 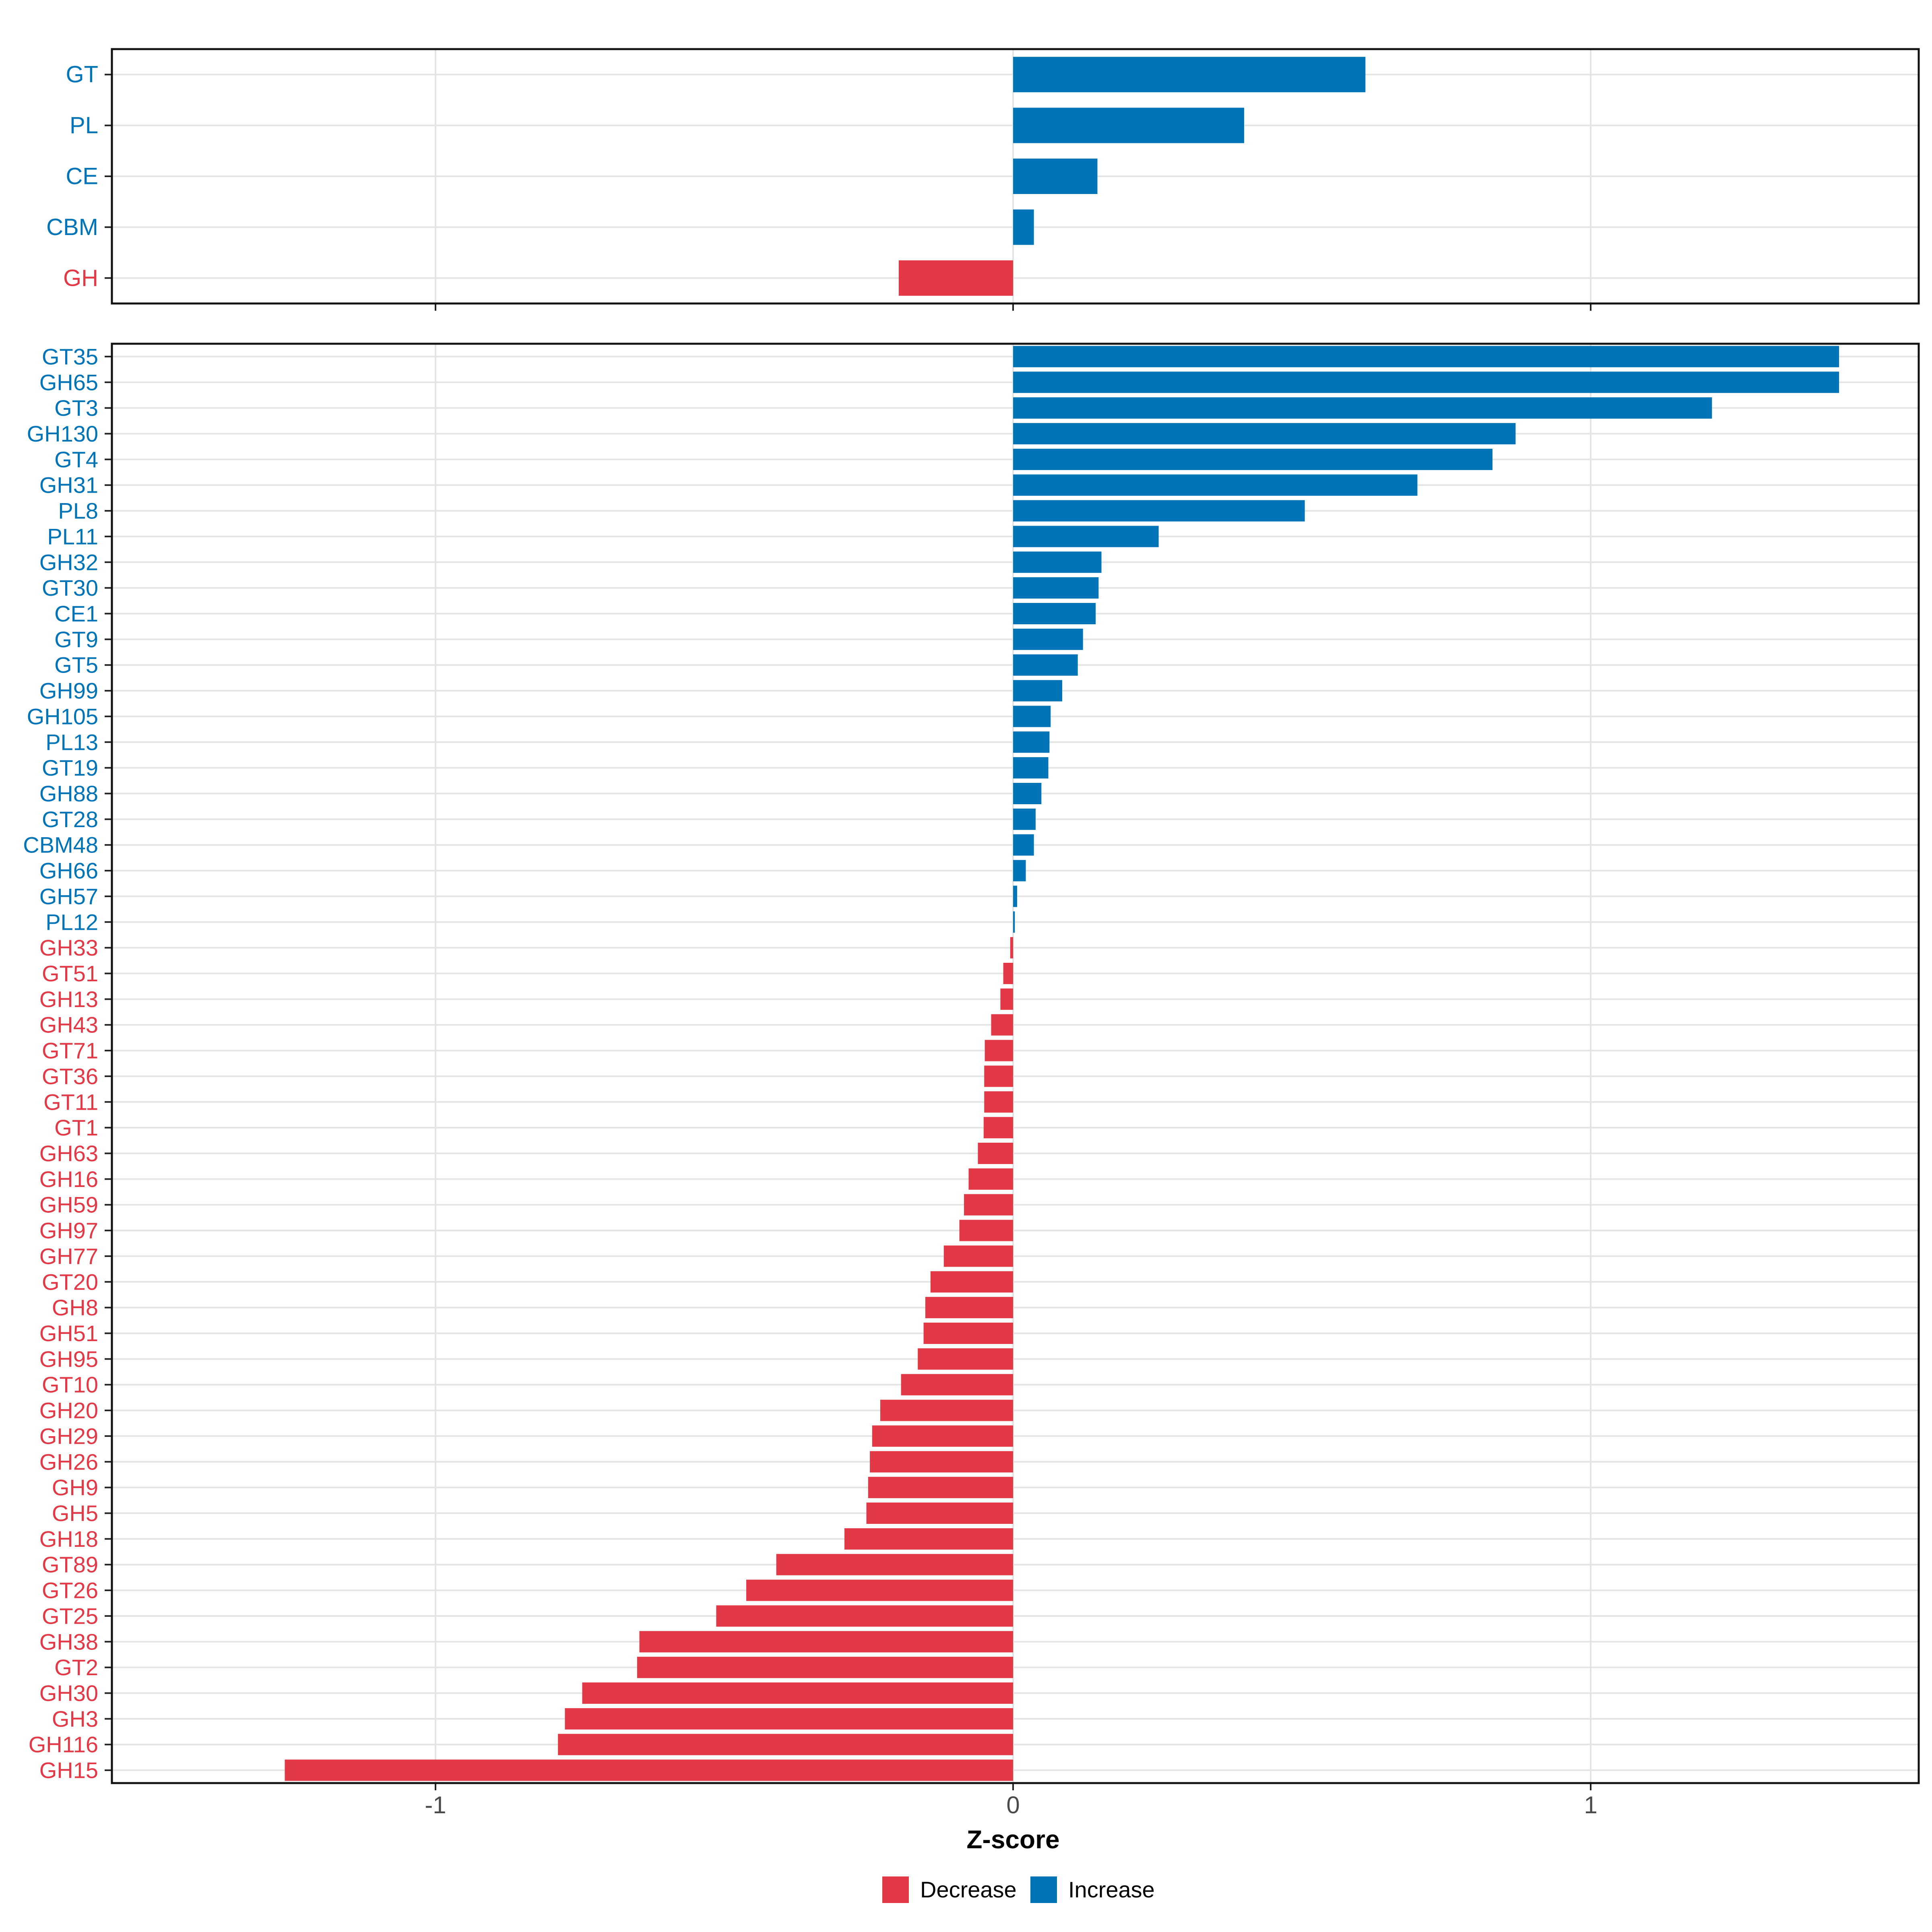 What do you see at coordinates (68, 1256) in the screenshot?
I see `category-label-GH77: GH77` at bounding box center [68, 1256].